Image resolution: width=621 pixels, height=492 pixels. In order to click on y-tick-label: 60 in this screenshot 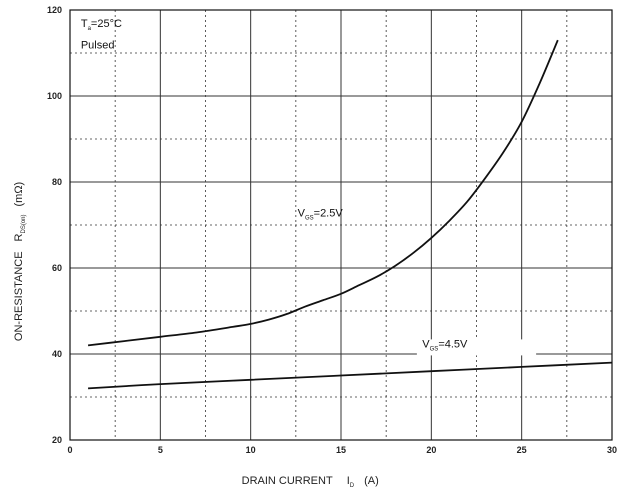, I will do `click(57, 268)`.